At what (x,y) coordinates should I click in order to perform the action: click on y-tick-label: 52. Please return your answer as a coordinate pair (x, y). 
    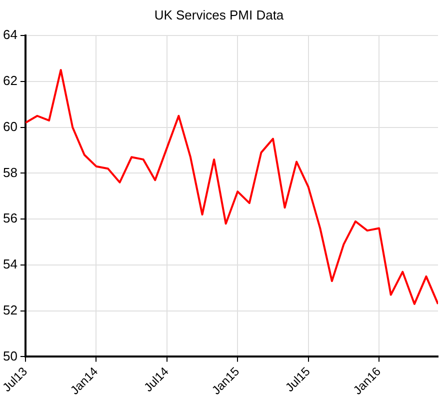
    Looking at the image, I should click on (10, 310).